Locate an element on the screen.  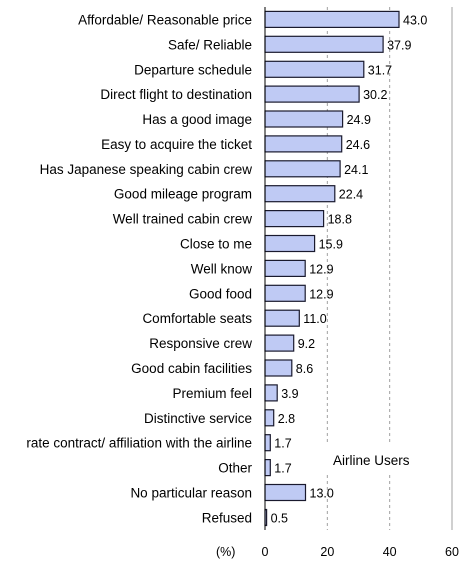
category-label: Departure schedule is located at coordinates (193, 69).